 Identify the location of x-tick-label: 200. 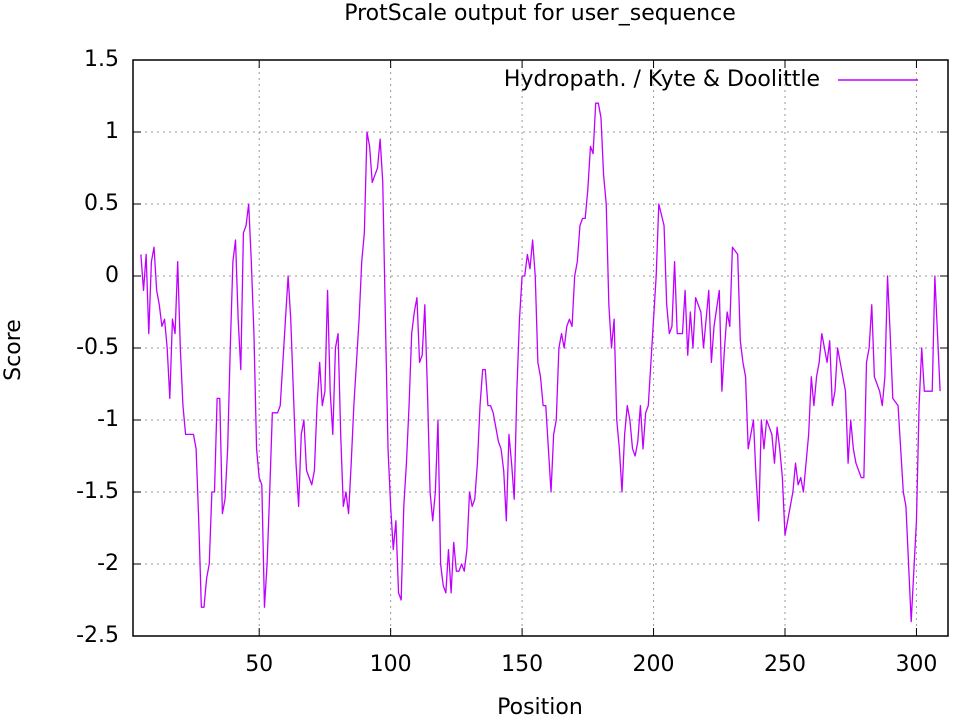
(654, 664).